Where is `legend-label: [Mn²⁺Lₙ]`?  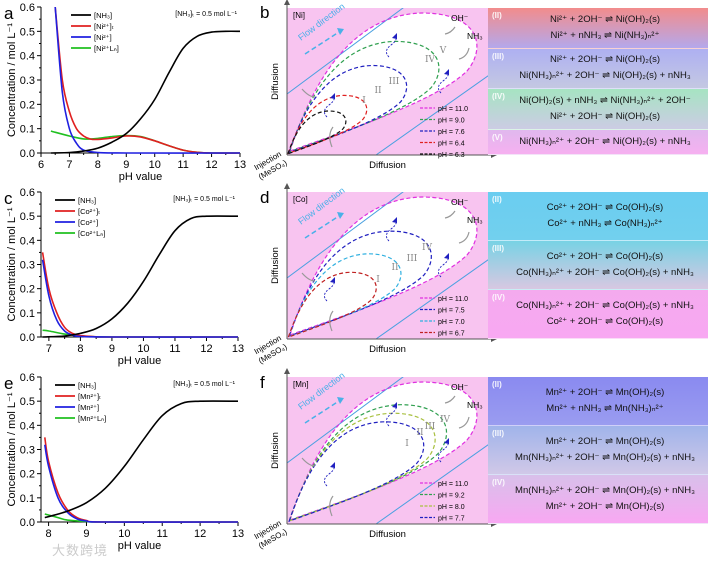 legend-label: [Mn²⁺Lₙ] is located at coordinates (92, 418).